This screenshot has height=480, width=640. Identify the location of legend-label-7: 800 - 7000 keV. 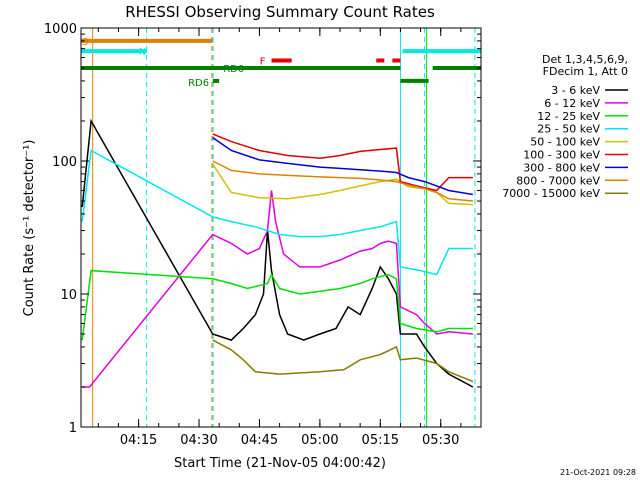
(558, 180).